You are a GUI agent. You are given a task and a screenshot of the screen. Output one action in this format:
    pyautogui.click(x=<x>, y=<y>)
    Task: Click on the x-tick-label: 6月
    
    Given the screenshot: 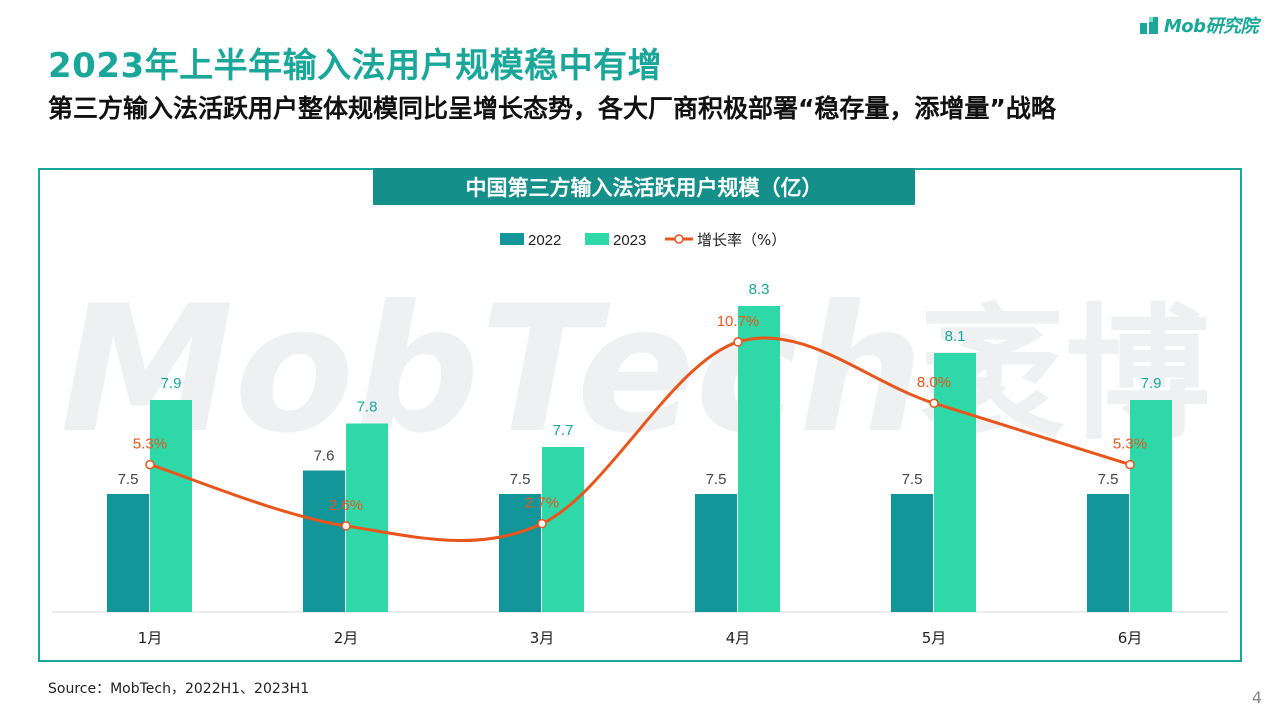 What is the action you would take?
    pyautogui.click(x=1130, y=638)
    